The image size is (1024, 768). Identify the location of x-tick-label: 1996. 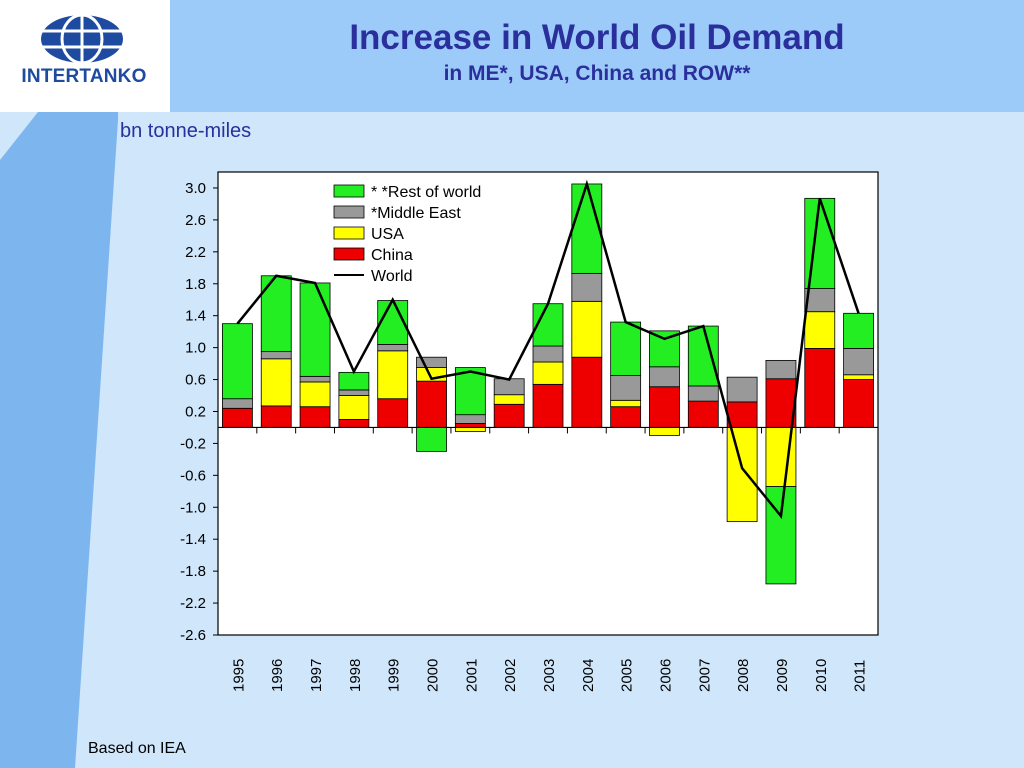
(277, 675).